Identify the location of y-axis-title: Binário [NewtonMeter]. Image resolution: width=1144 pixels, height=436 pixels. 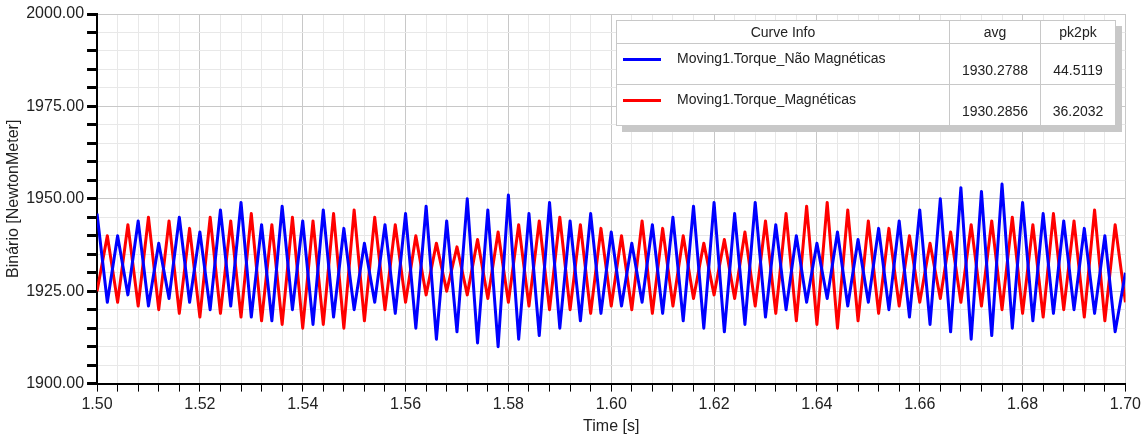
(13, 198).